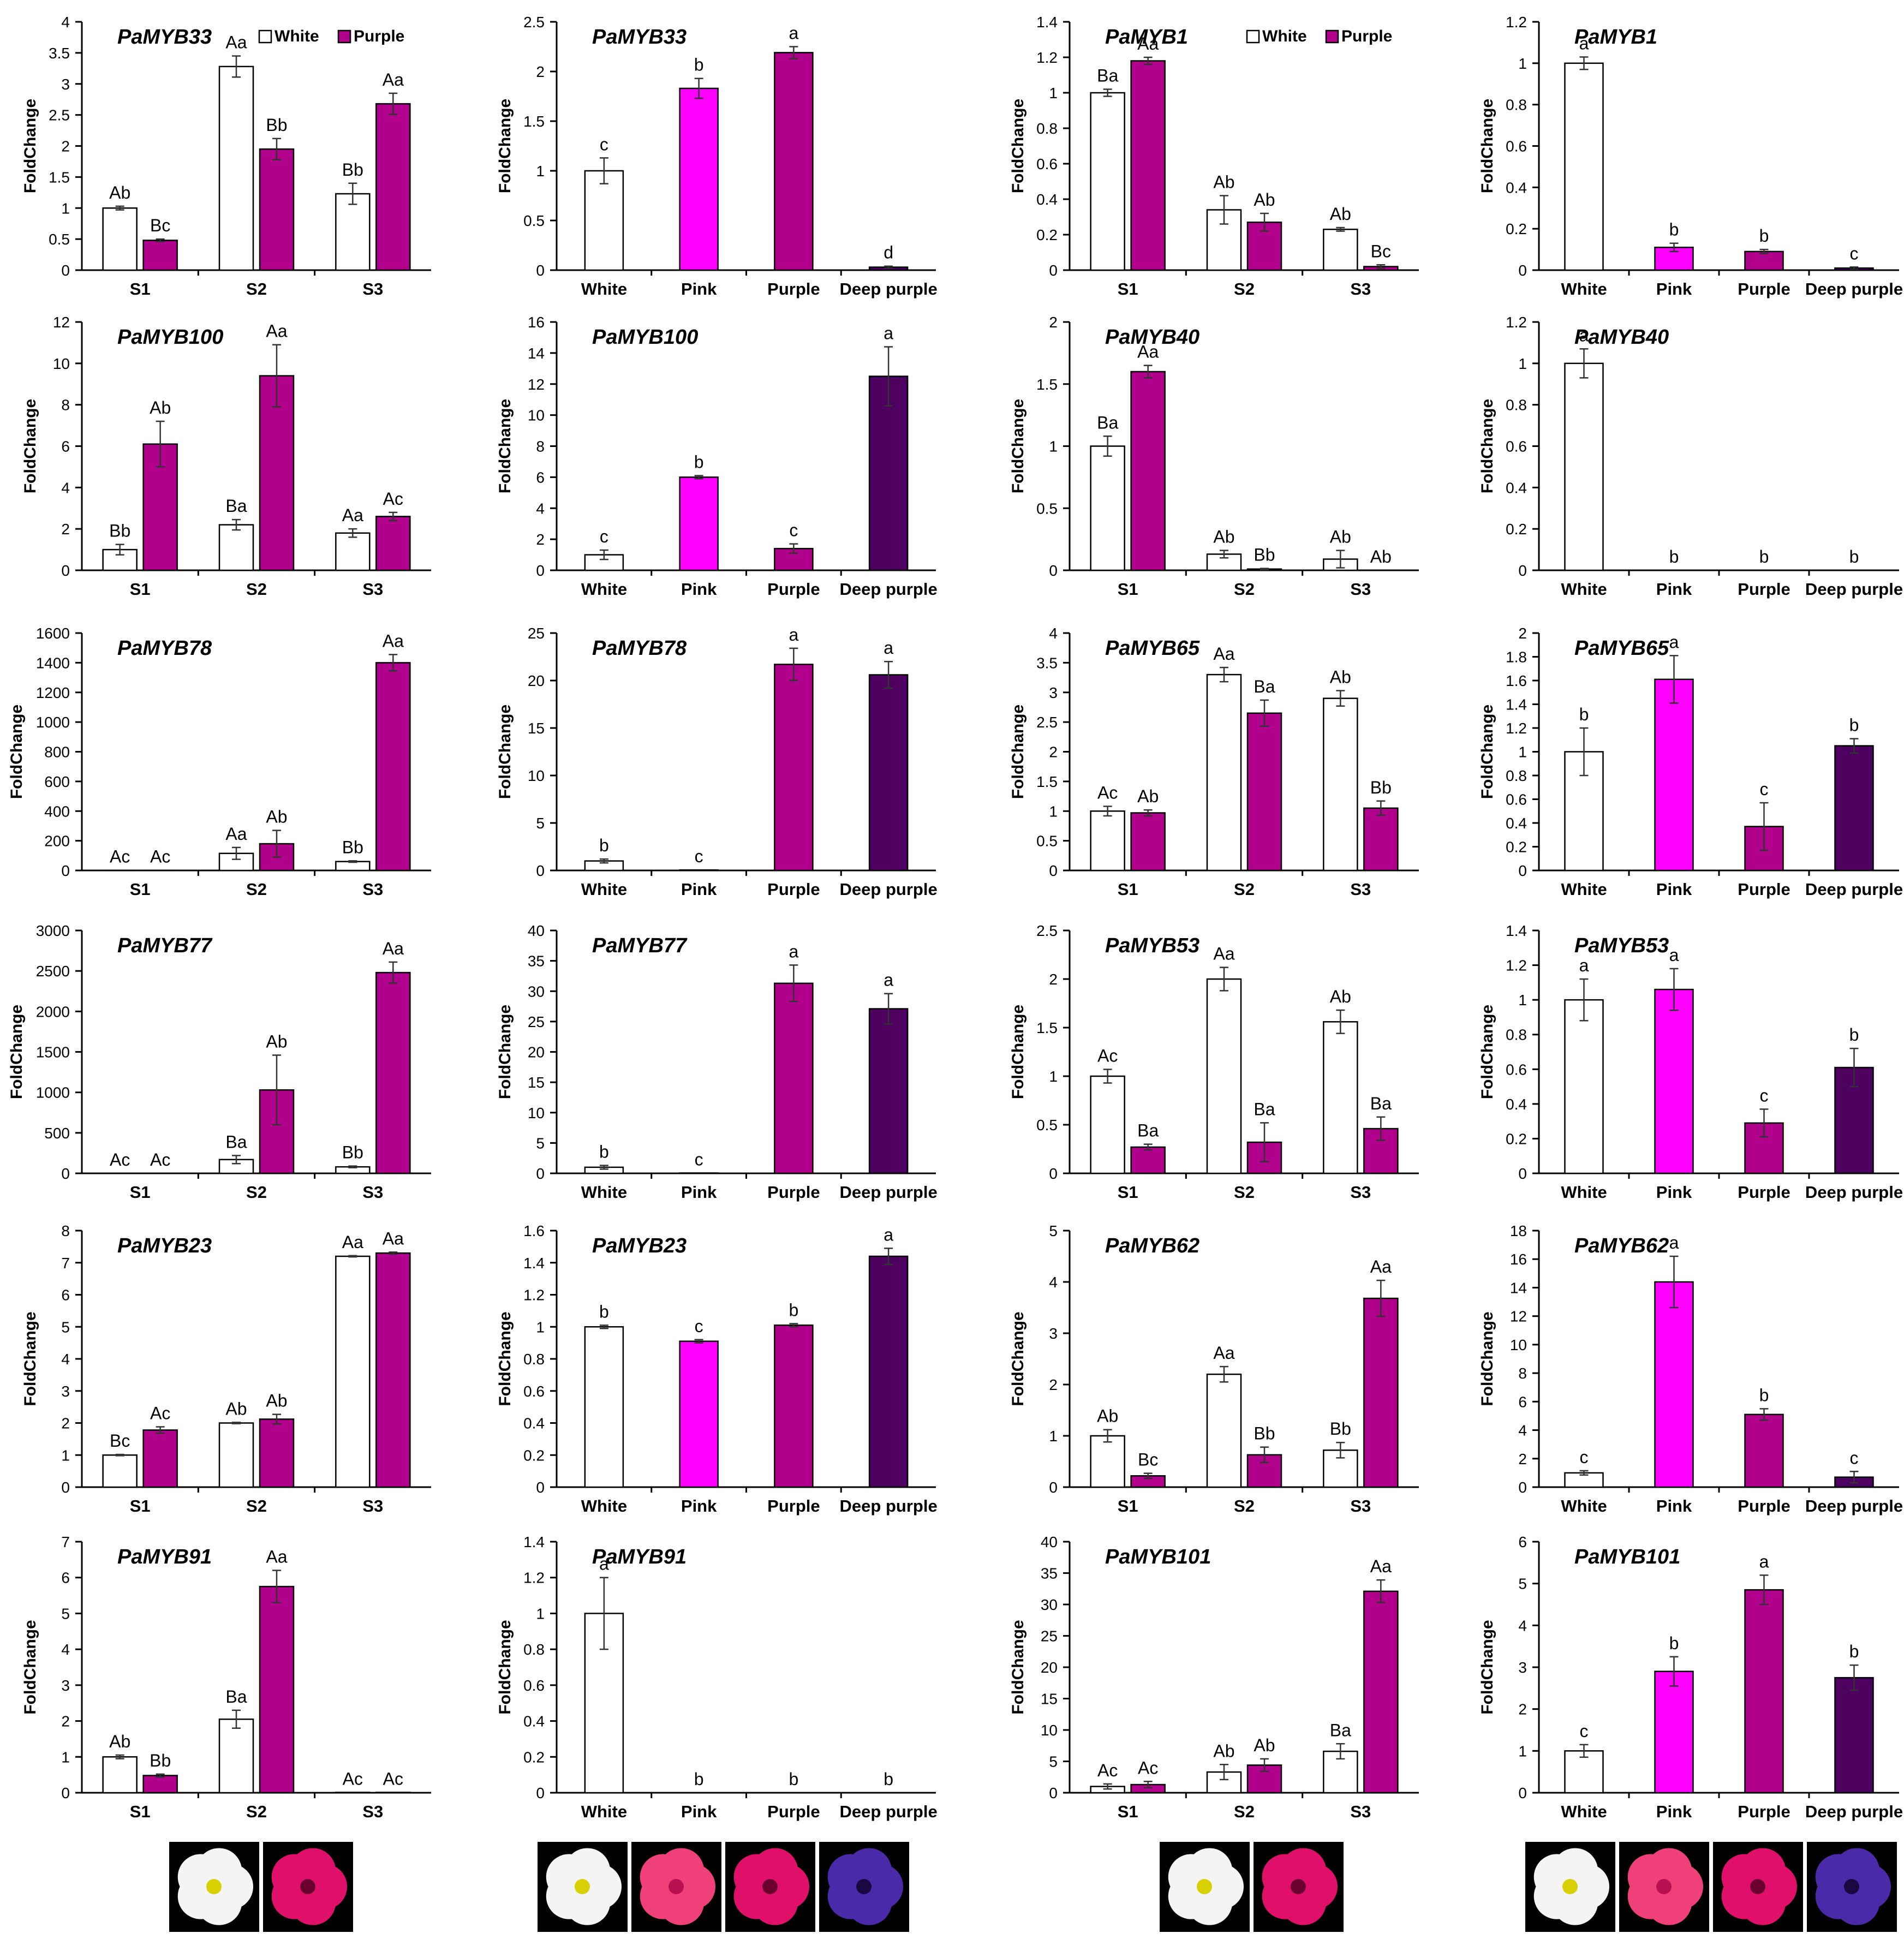  What do you see at coordinates (534, 121) in the screenshot?
I see `y-tick-label: 1.5` at bounding box center [534, 121].